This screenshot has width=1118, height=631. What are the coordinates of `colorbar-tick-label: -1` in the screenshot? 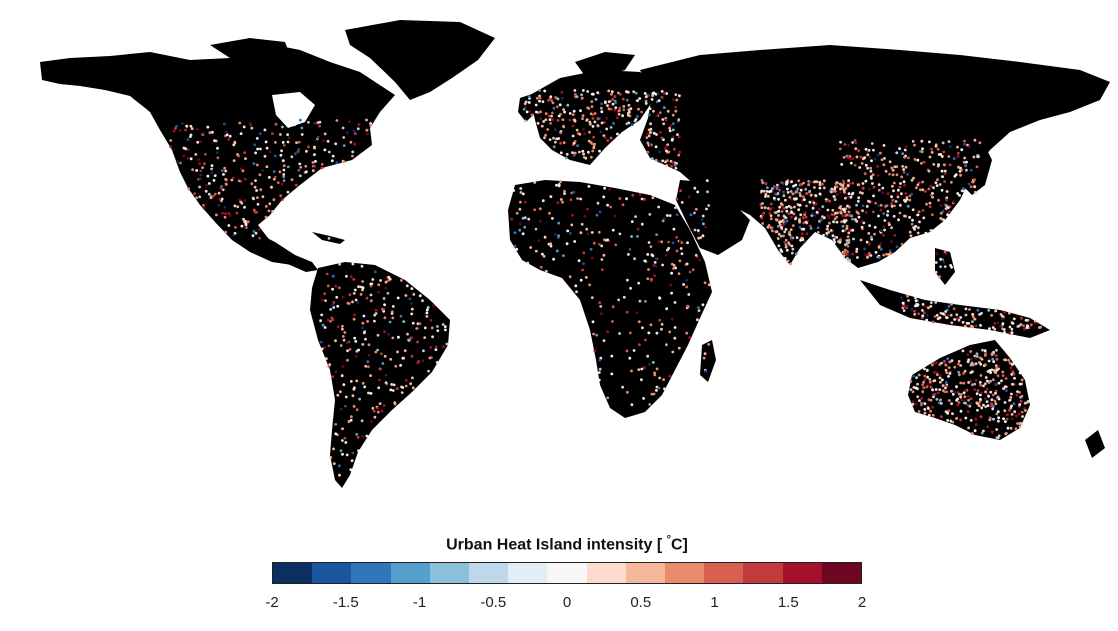 It's located at (419, 602).